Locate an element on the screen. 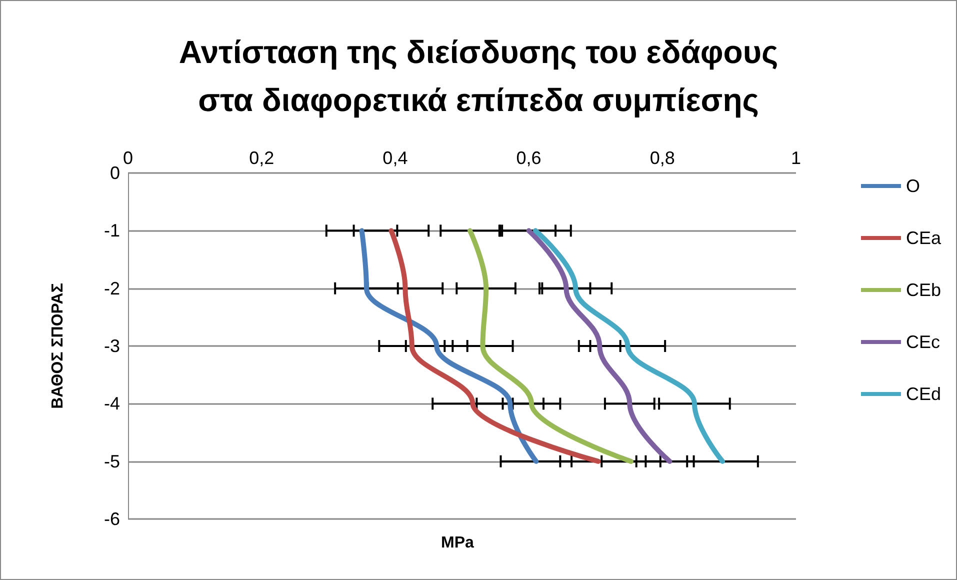 The width and height of the screenshot is (957, 580). chart-title: Αντίσταση της διείσδυσης του εδάφους στα διαφορετικά επίπεδα συμπίεσης is located at coordinates (478, 76).